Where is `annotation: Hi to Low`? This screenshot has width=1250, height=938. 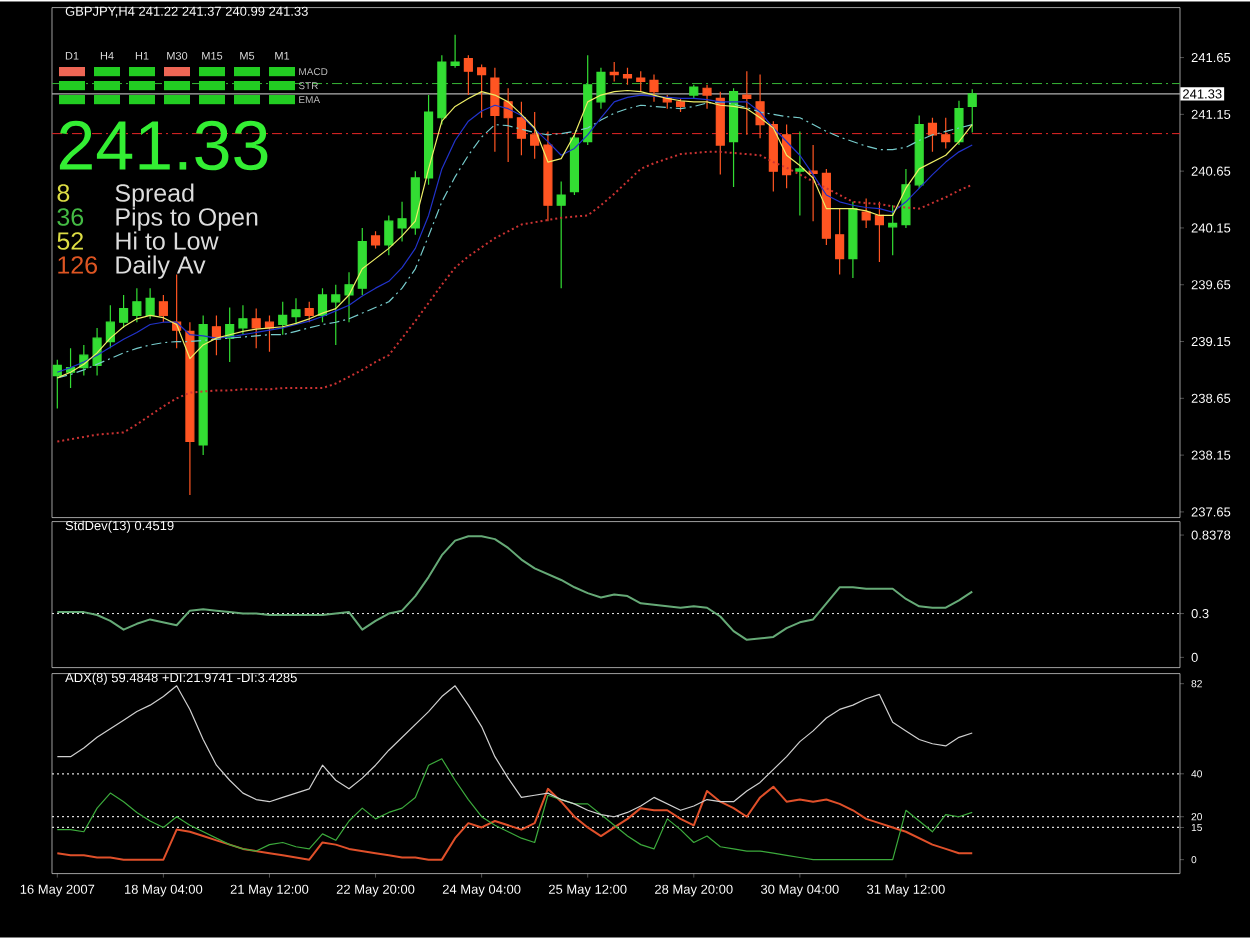
annotation: Hi to Low is located at coordinates (167, 241).